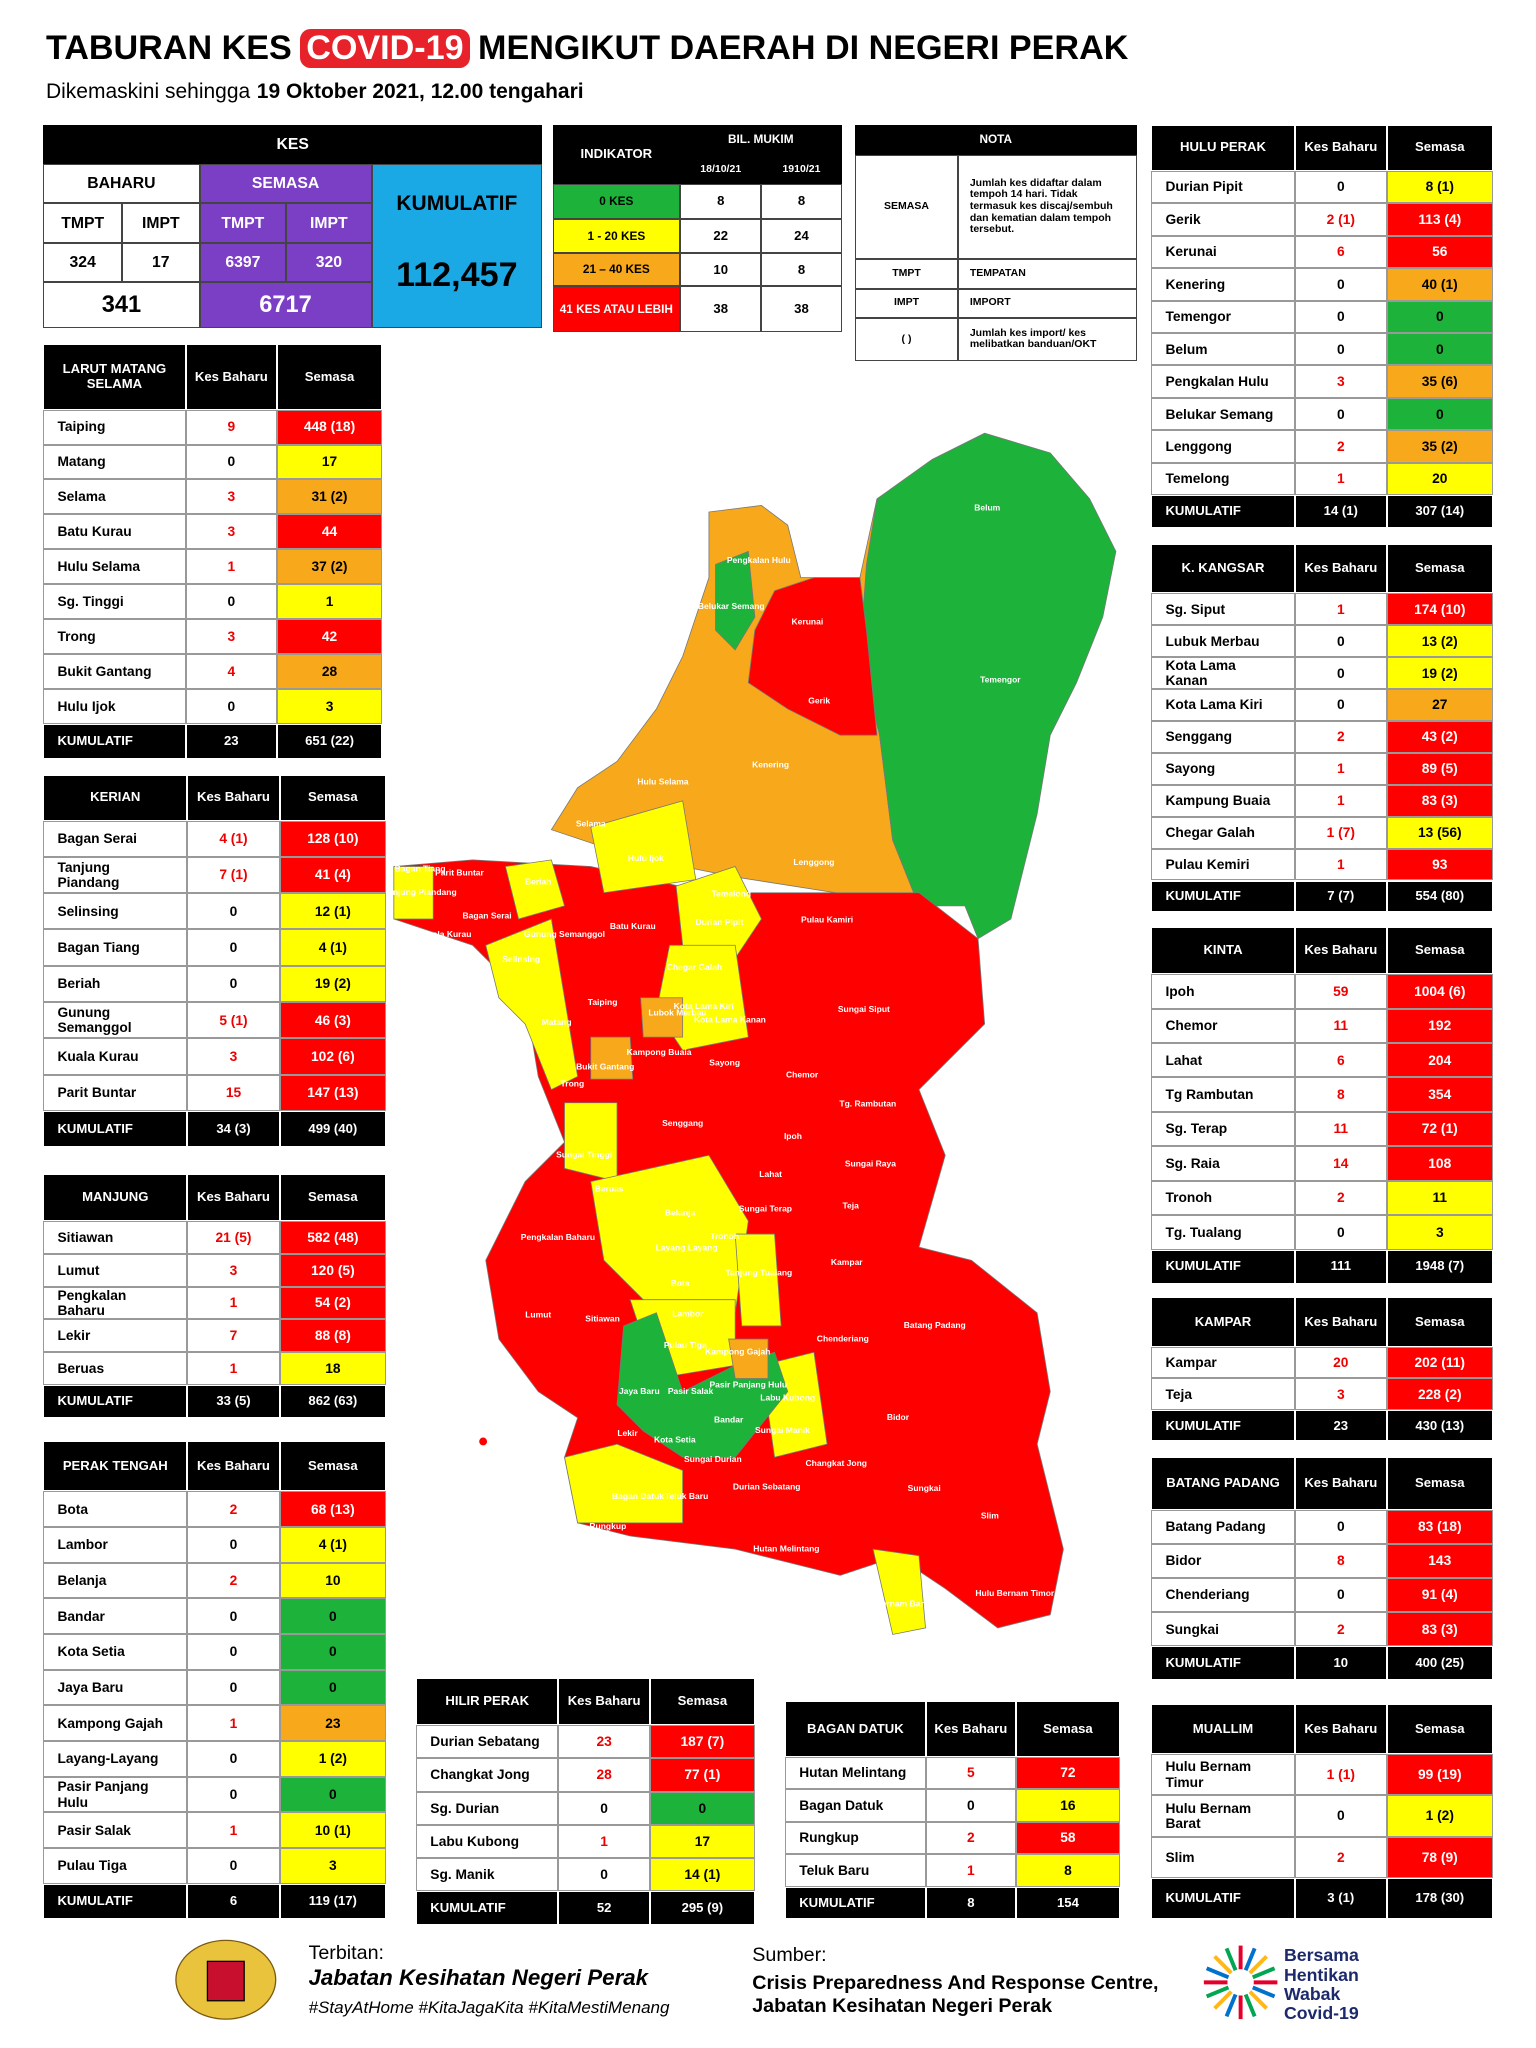 This screenshot has height=2048, width=1536. I want to click on cell: 582 (48), so click(332, 1237).